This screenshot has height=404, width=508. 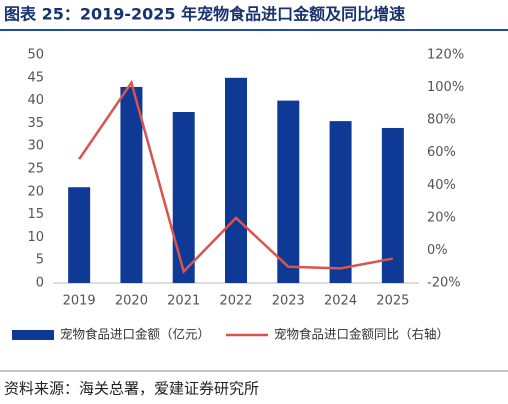 What do you see at coordinates (135, 334) in the screenshot?
I see `legend-label: 宠物食品进口金额（亿元）` at bounding box center [135, 334].